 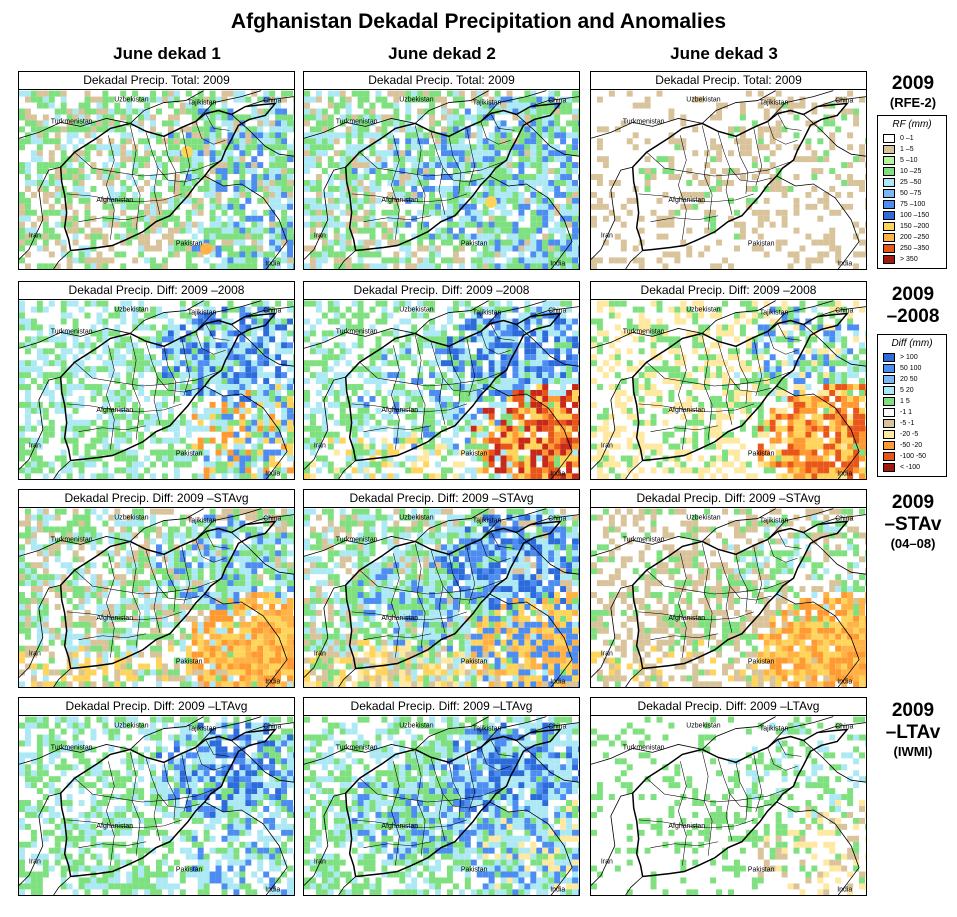 I want to click on legend-item: 1 5, so click(x=914, y=401).